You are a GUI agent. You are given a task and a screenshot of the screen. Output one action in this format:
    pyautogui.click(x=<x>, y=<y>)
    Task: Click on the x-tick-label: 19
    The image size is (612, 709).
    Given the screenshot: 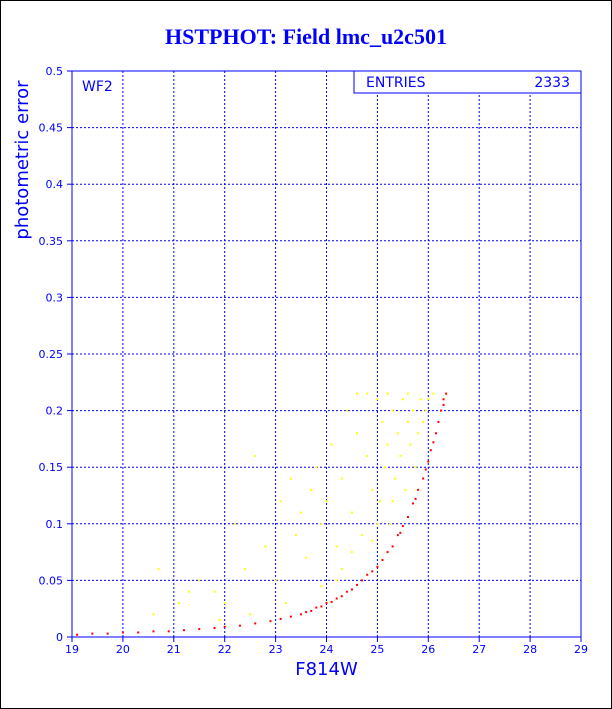 What is the action you would take?
    pyautogui.click(x=72, y=649)
    